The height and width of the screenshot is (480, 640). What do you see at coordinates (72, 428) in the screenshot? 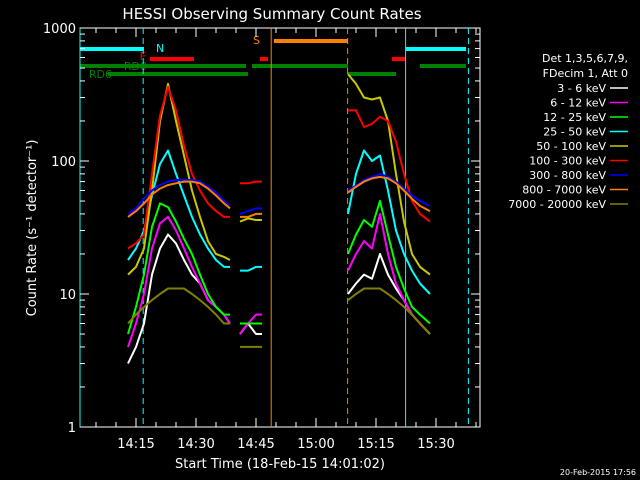
I see `y-tick-label: 1` at bounding box center [72, 428].